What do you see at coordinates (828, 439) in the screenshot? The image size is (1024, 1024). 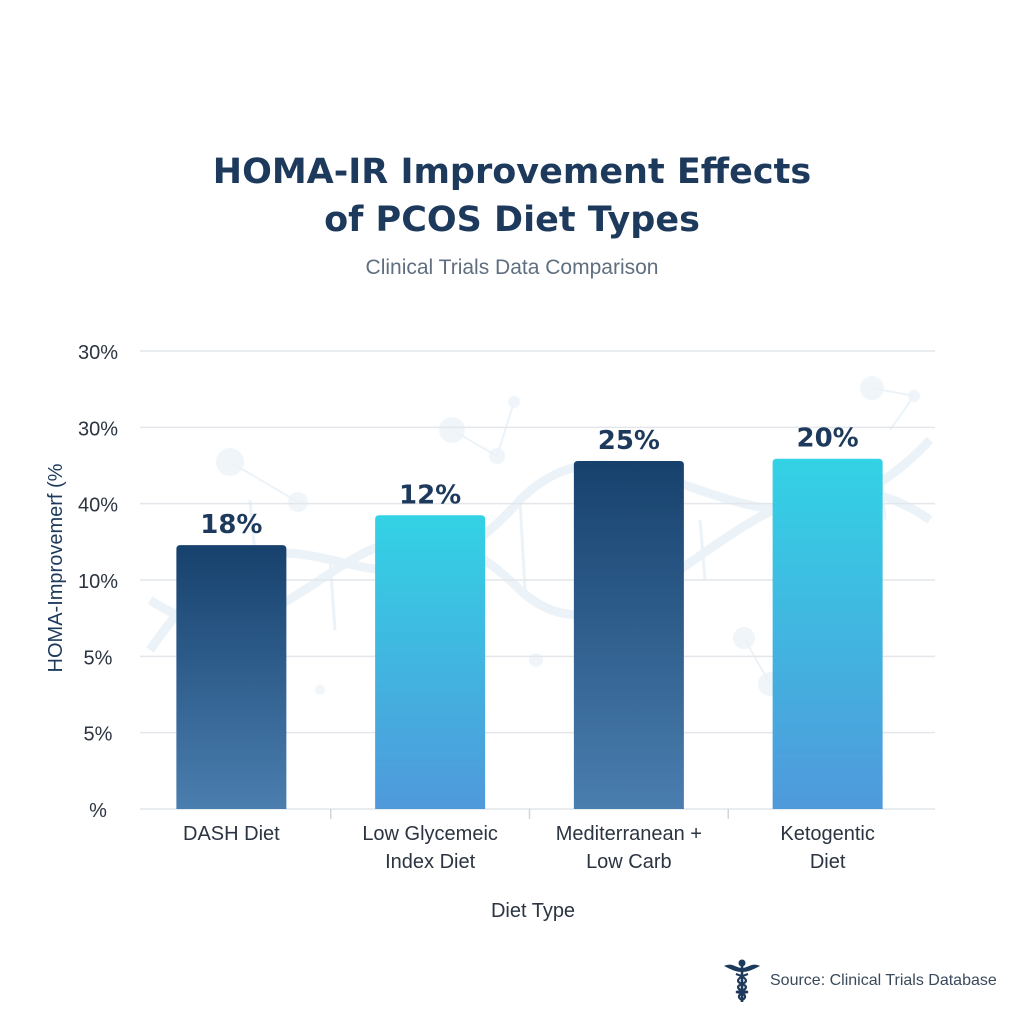 I see `bar-value-label: 20%` at bounding box center [828, 439].